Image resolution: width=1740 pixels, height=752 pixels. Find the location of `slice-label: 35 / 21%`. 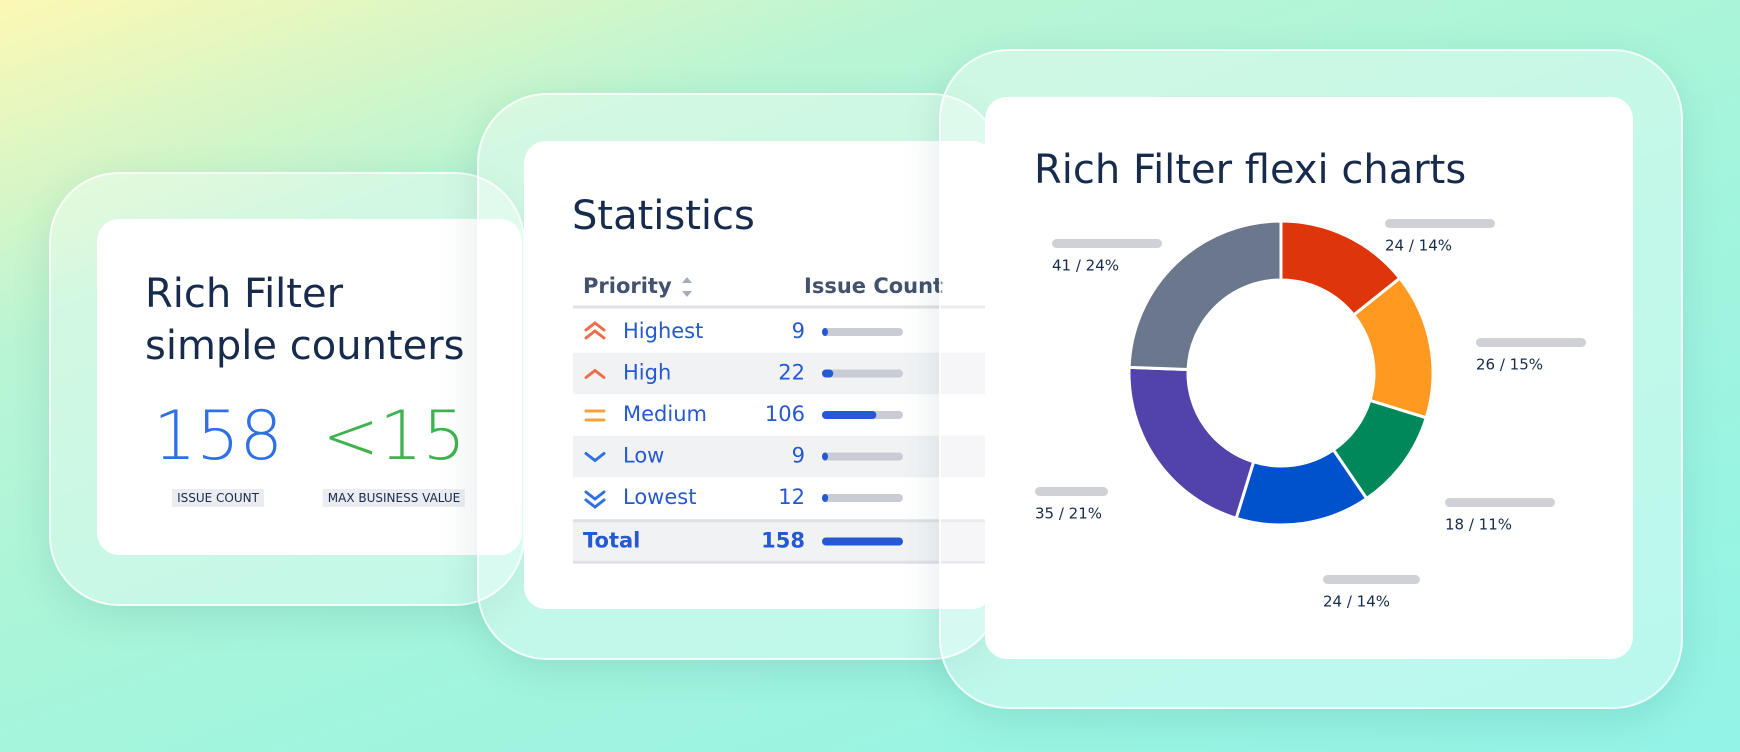

slice-label: 35 / 21% is located at coordinates (1068, 514).